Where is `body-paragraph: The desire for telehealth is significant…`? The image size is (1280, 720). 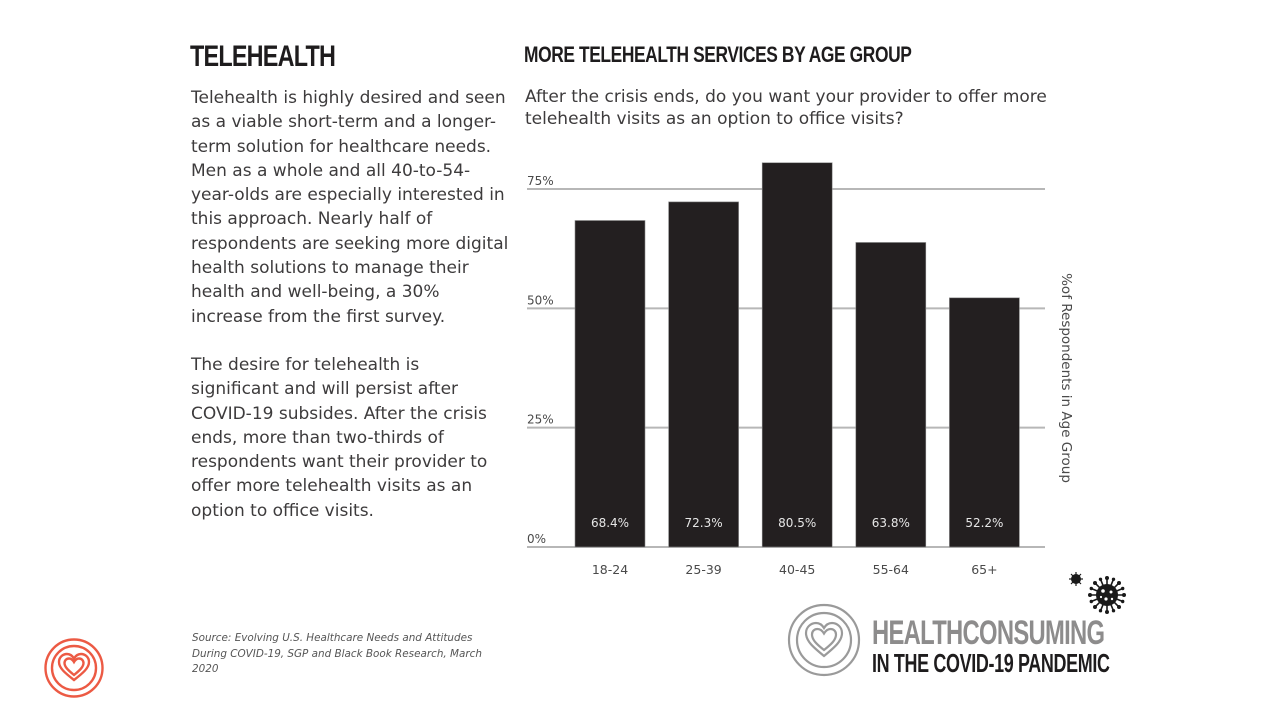 body-paragraph: The desire for telehealth is significant… is located at coordinates (339, 437).